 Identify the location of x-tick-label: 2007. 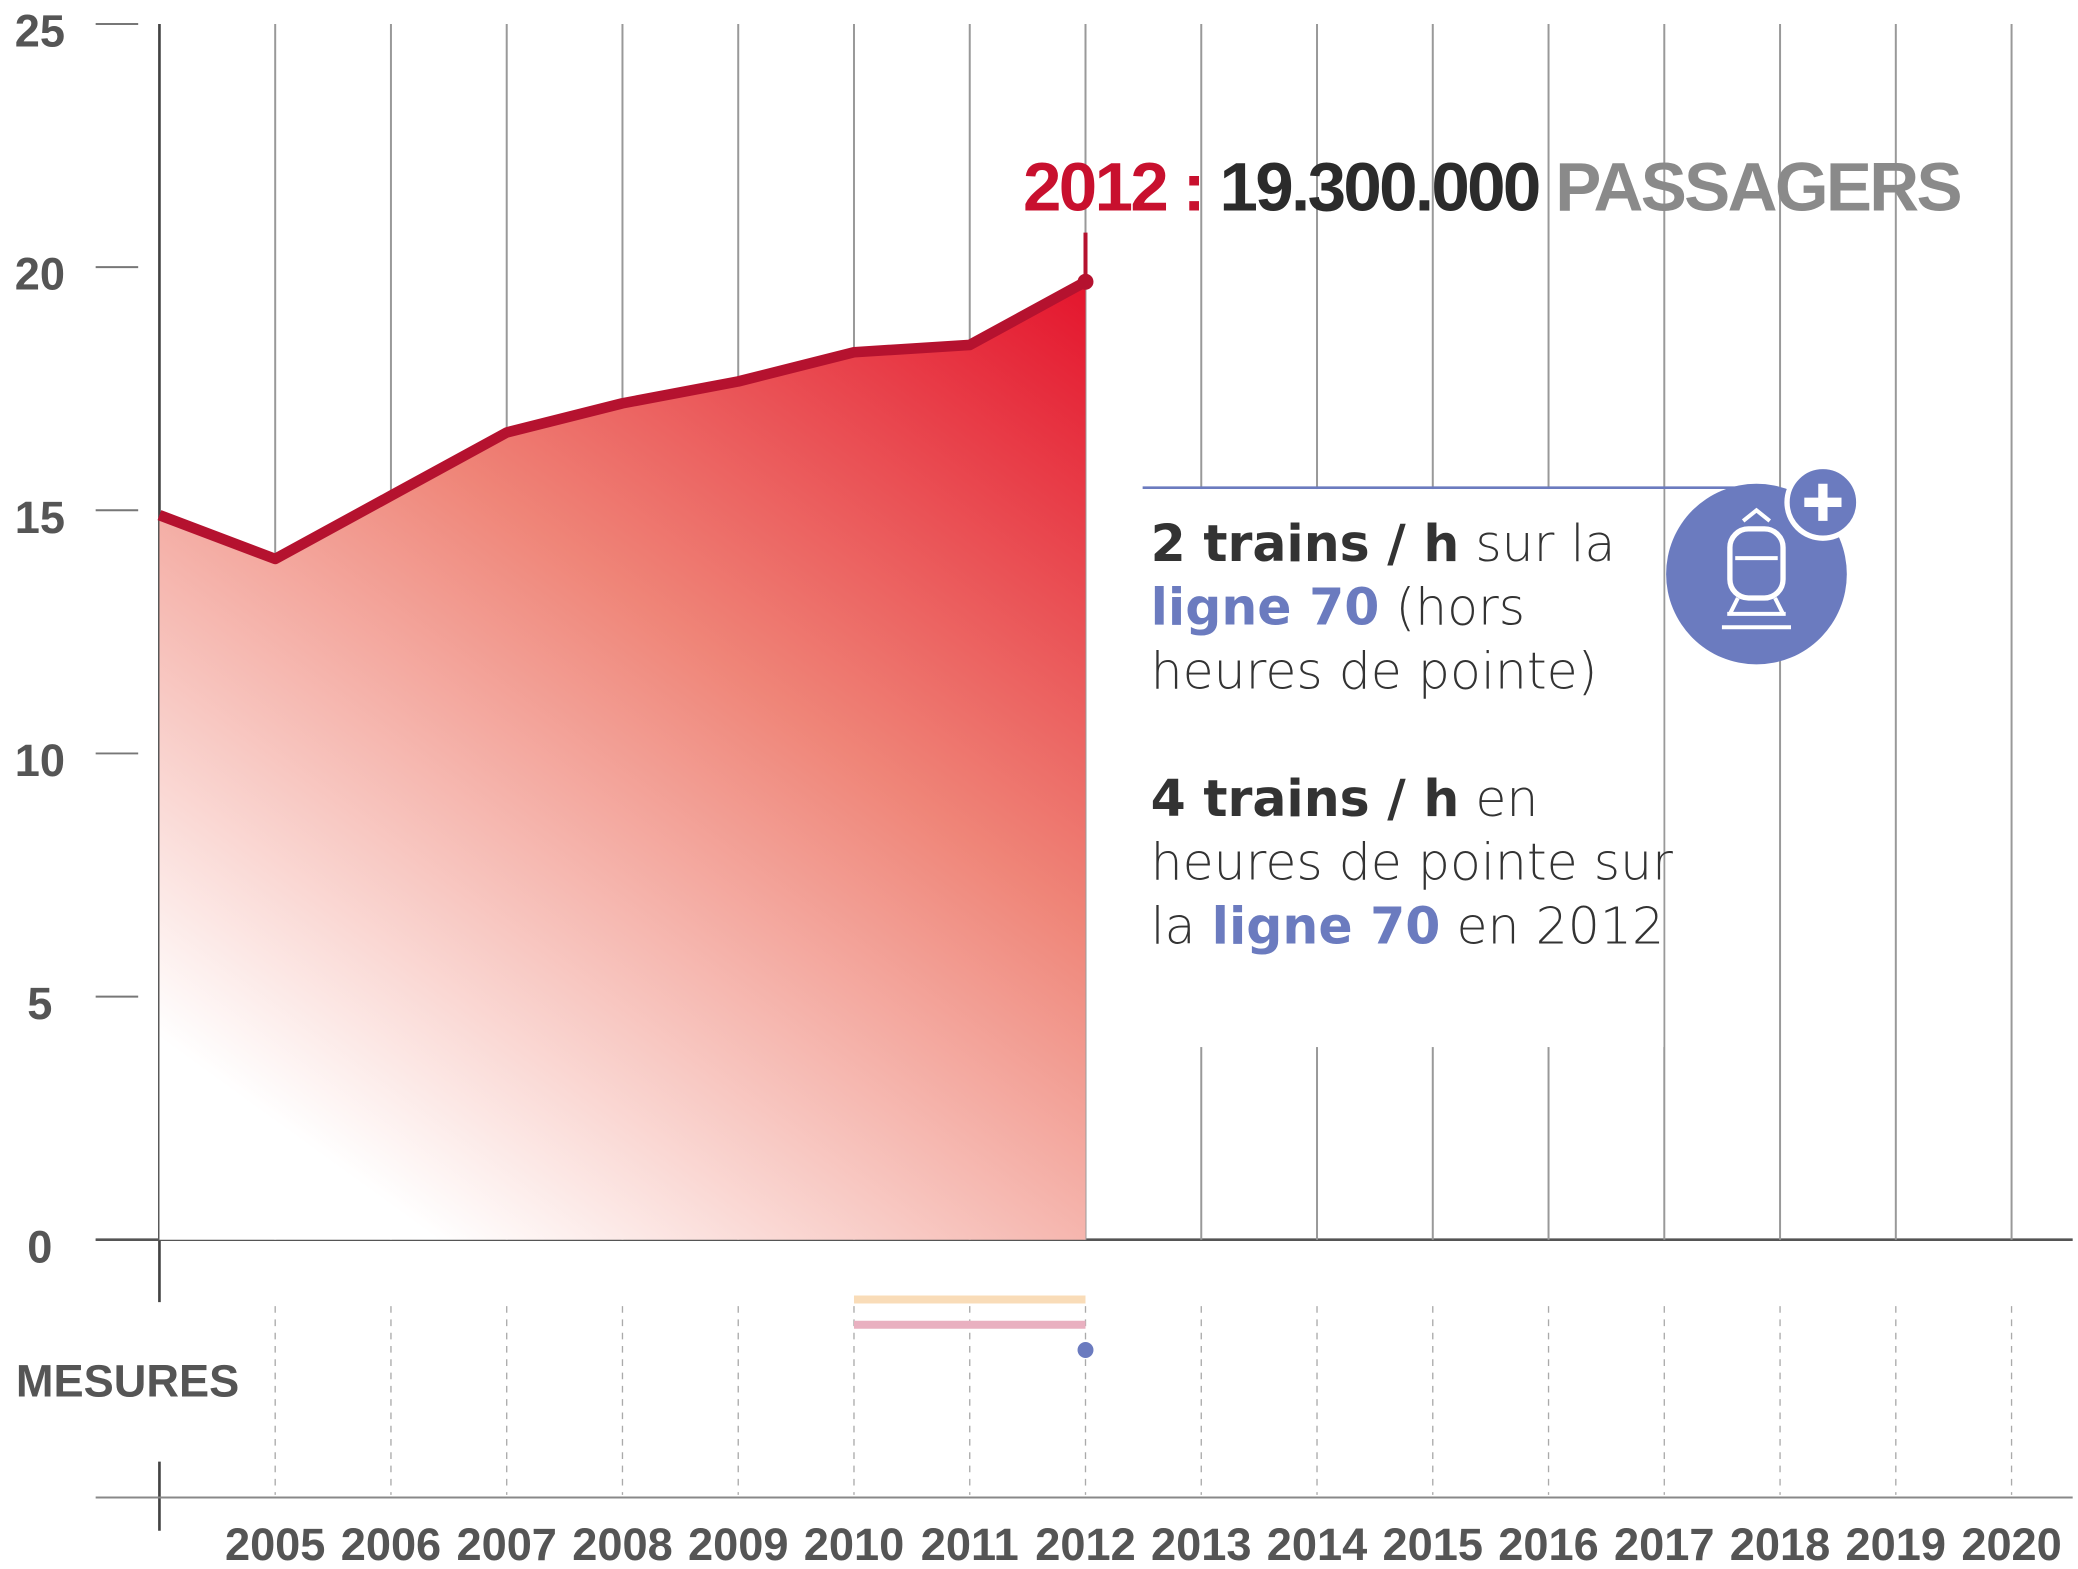
(506, 1541).